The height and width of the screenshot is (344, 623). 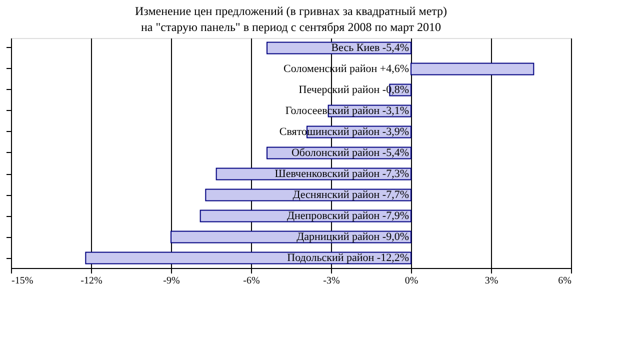 I want to click on x-tick-label: -3%, so click(x=331, y=281).